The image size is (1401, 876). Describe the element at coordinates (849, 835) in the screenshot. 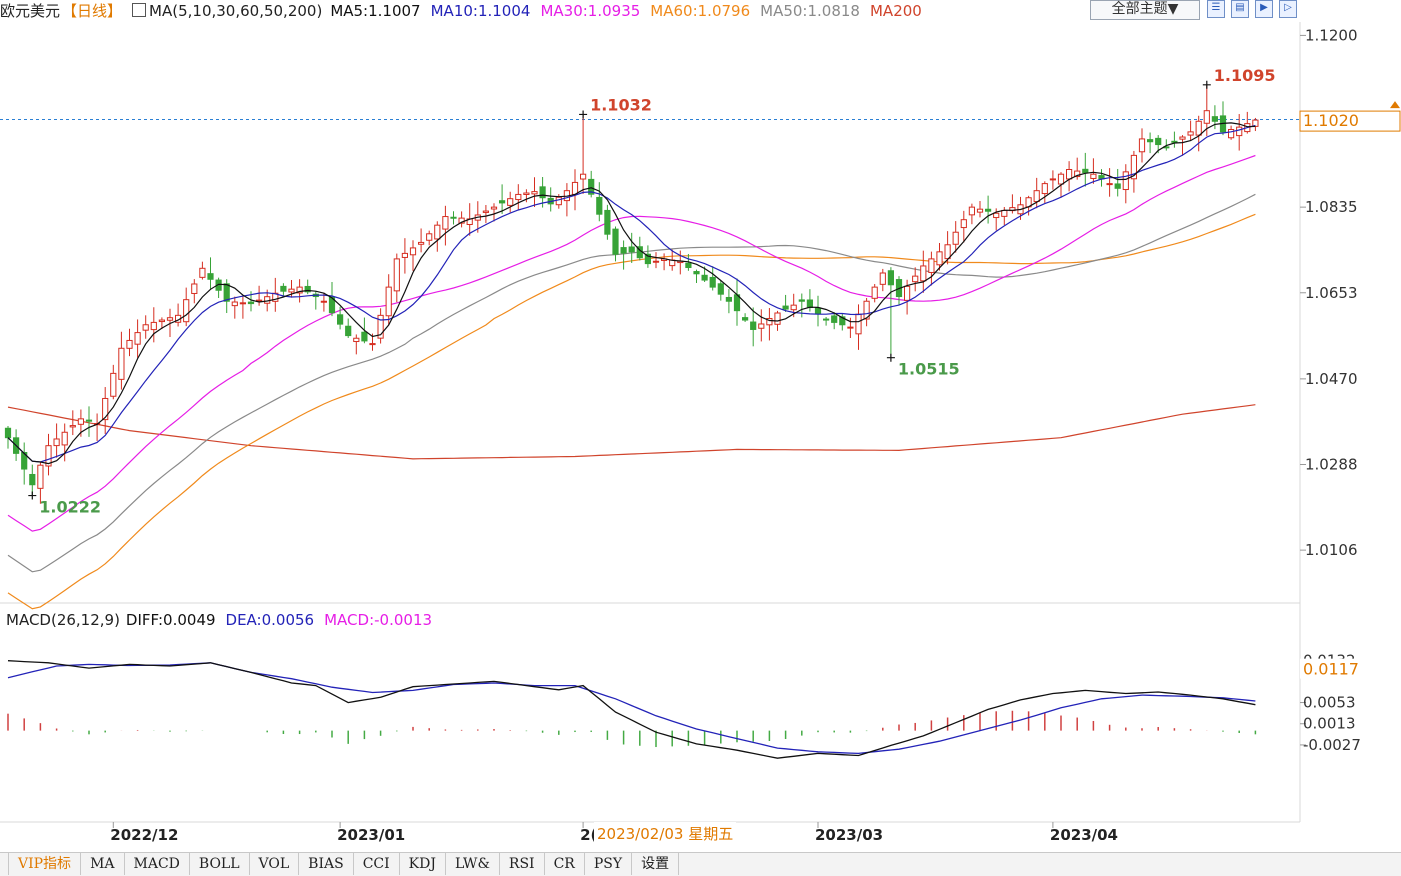

I see `date-label: 2023/03` at that location.